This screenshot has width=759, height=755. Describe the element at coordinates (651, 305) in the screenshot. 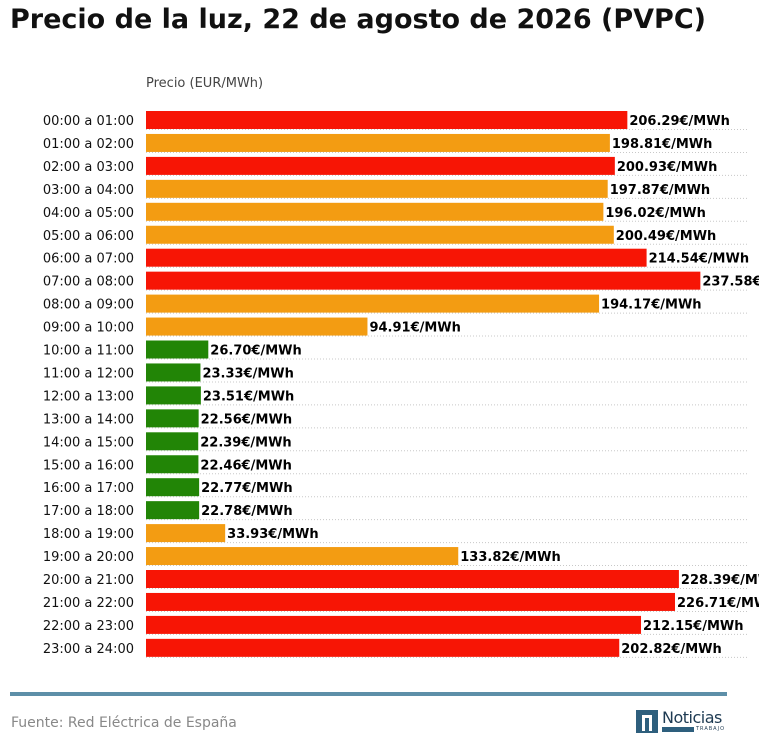

I see `value-label: 194.17€/MWh` at that location.